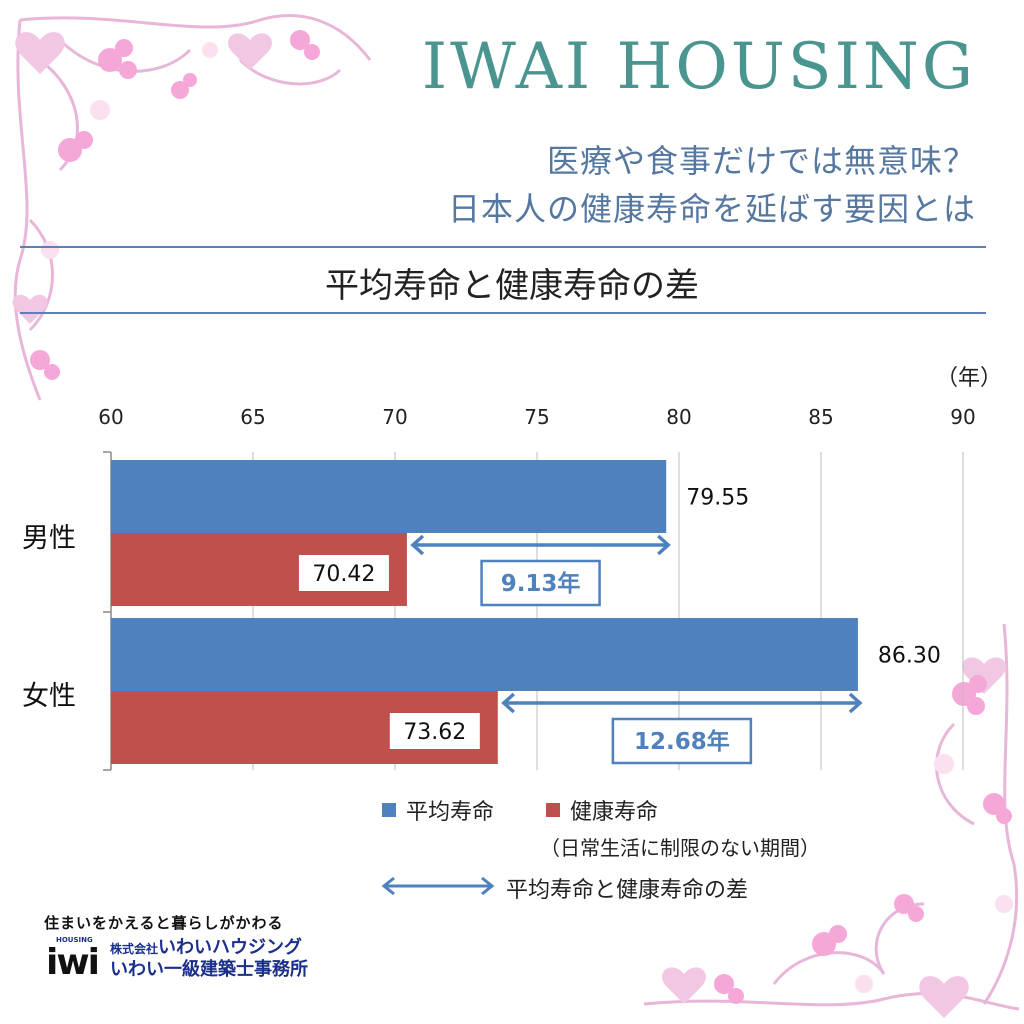 The image size is (1024, 1024). What do you see at coordinates (969, 378) in the screenshot?
I see `axis-unit-label: （年）` at bounding box center [969, 378].